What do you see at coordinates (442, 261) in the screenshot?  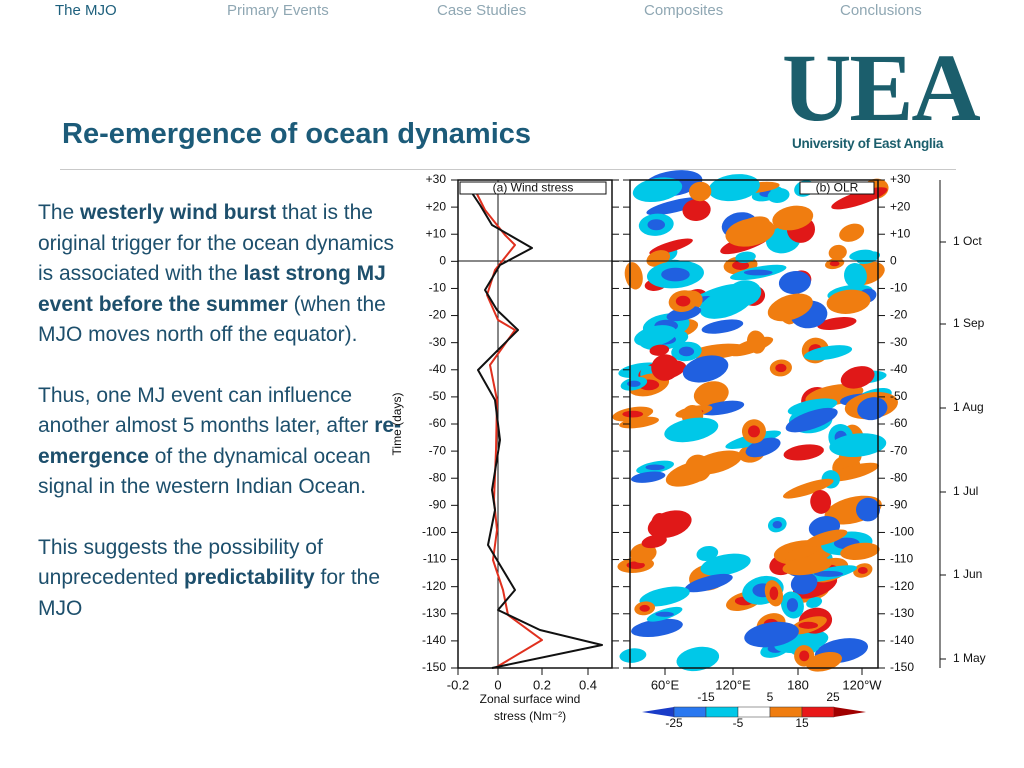 I see `y-tick-label: 0` at bounding box center [442, 261].